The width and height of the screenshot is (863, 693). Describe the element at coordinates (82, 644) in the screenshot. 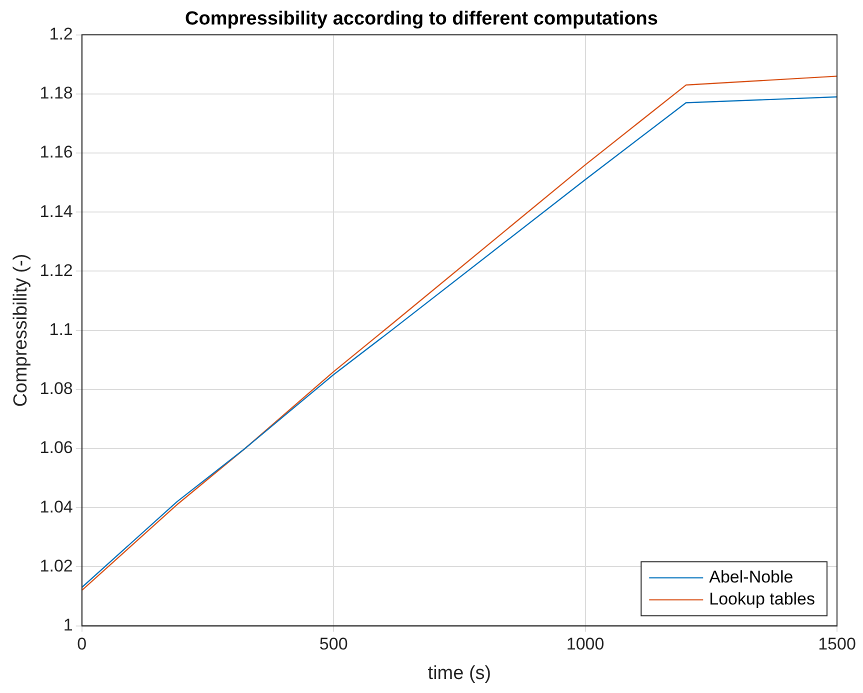

I see `x-tick-label: 0` at that location.